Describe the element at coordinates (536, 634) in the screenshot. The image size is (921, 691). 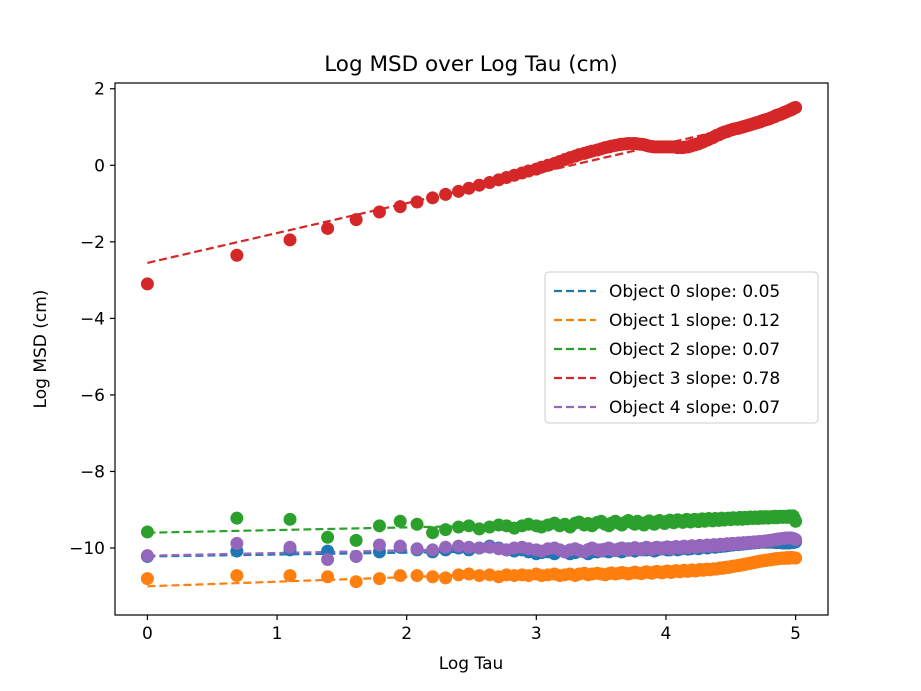
I see `x-tick-label: 3` at that location.